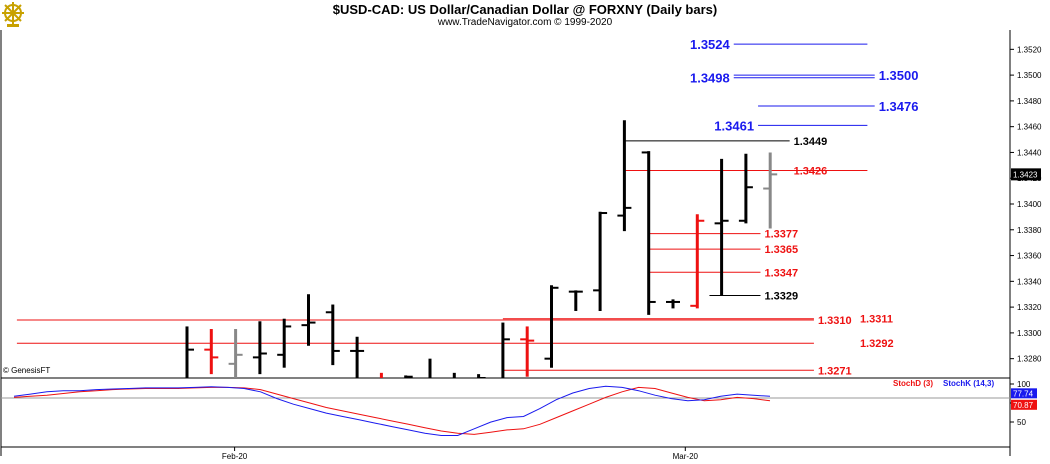 The width and height of the screenshot is (1050, 464). What do you see at coordinates (968, 383) in the screenshot?
I see `legend-stochk: StochK (14,3)` at bounding box center [968, 383].